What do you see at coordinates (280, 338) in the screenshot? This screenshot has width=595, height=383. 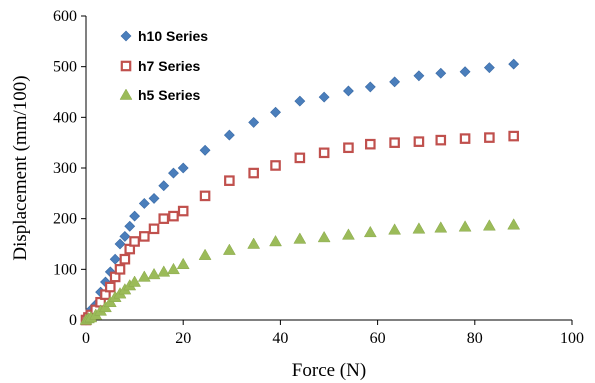 I see `x-tick-label: 40` at bounding box center [280, 338].